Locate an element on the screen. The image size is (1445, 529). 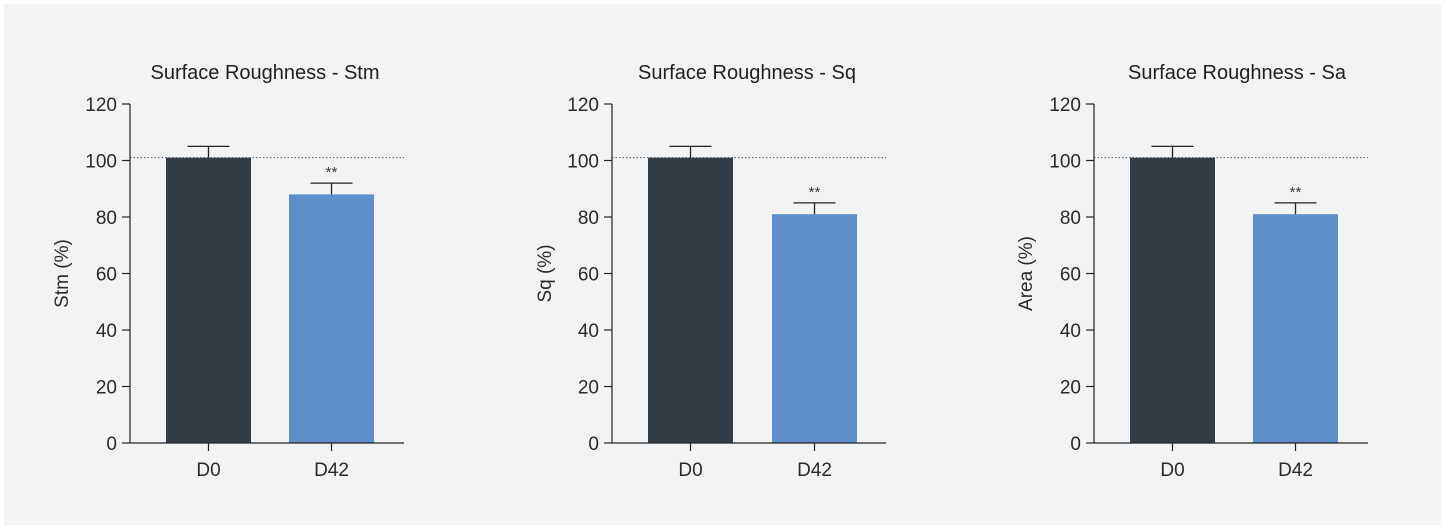
y-axis-label: Sq (%) is located at coordinates (545, 273).